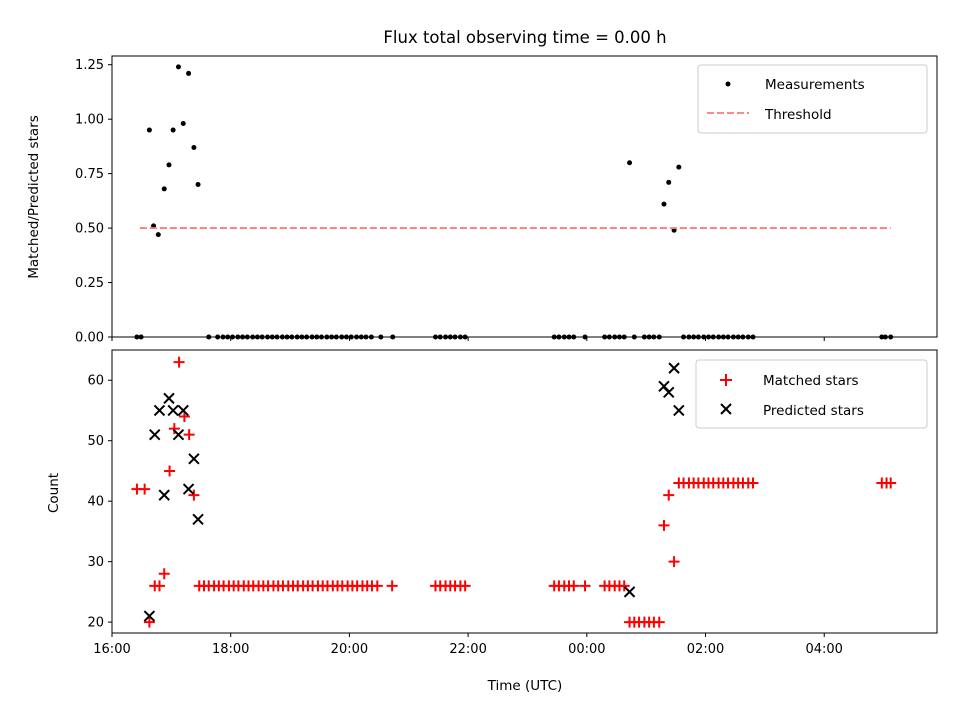  I want to click on x-axis-label: Time (UTC), so click(525, 686).